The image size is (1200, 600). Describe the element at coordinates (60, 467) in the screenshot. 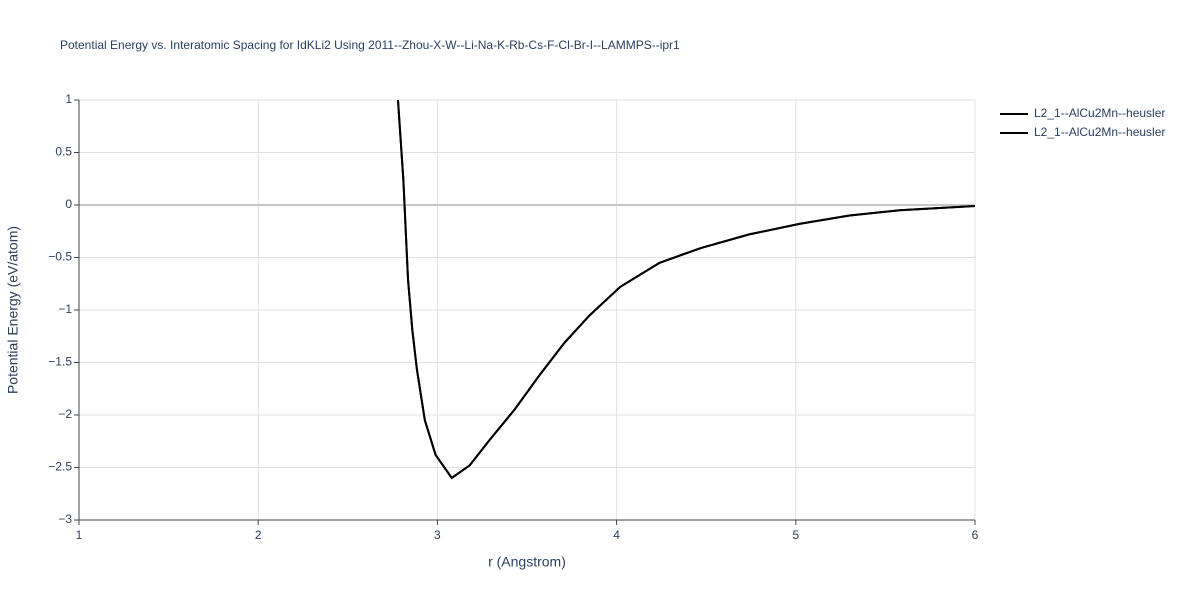

I see `y-tick-label: −2.5` at that location.